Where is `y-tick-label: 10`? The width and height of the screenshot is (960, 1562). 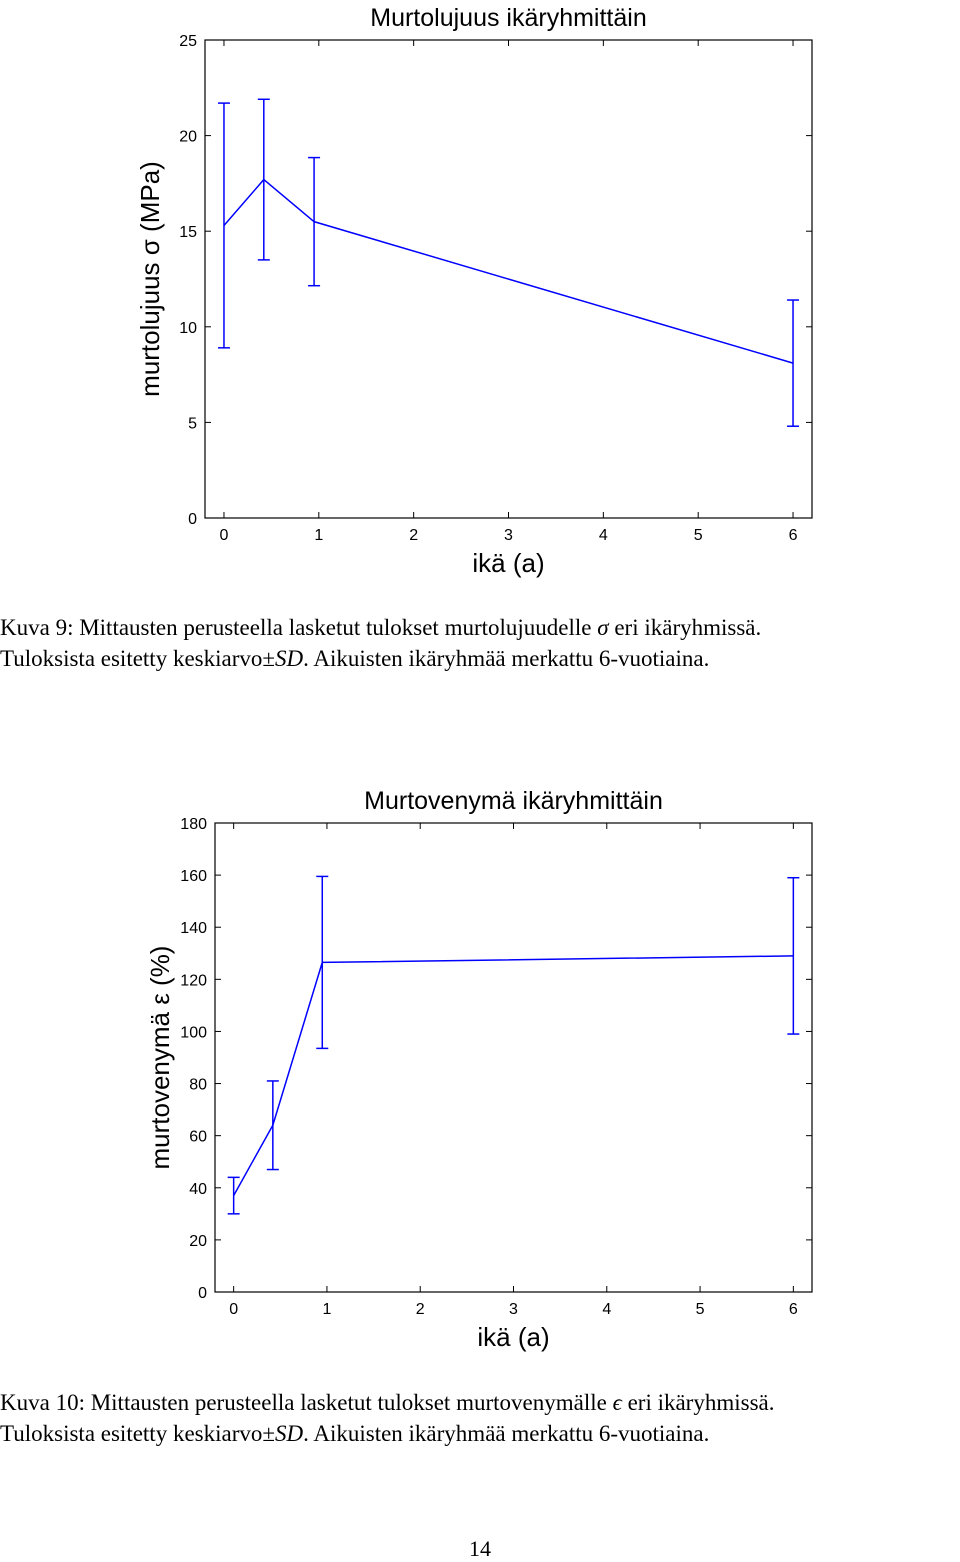 y-tick-label: 10 is located at coordinates (188, 328).